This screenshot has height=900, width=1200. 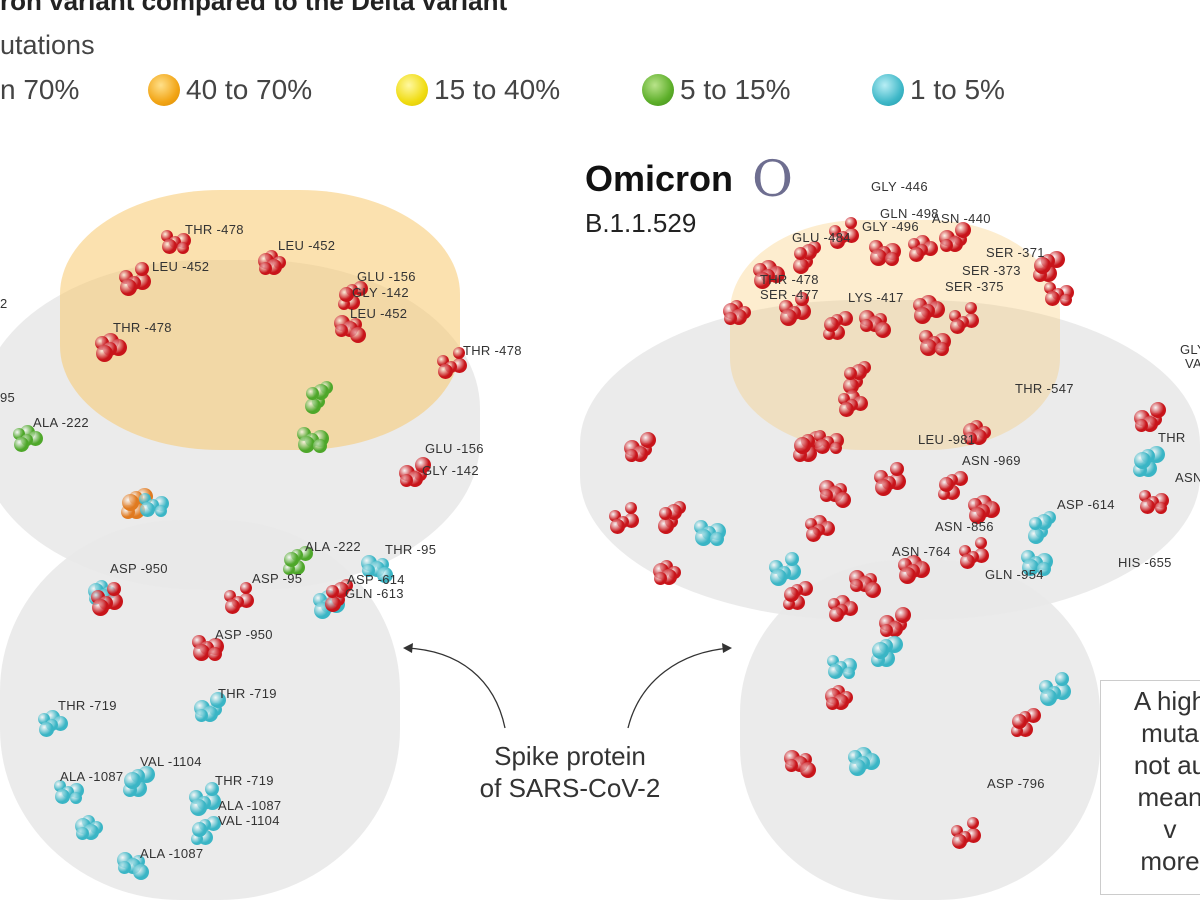 What do you see at coordinates (1166, 765) in the screenshot?
I see `note-line: not au` at bounding box center [1166, 765].